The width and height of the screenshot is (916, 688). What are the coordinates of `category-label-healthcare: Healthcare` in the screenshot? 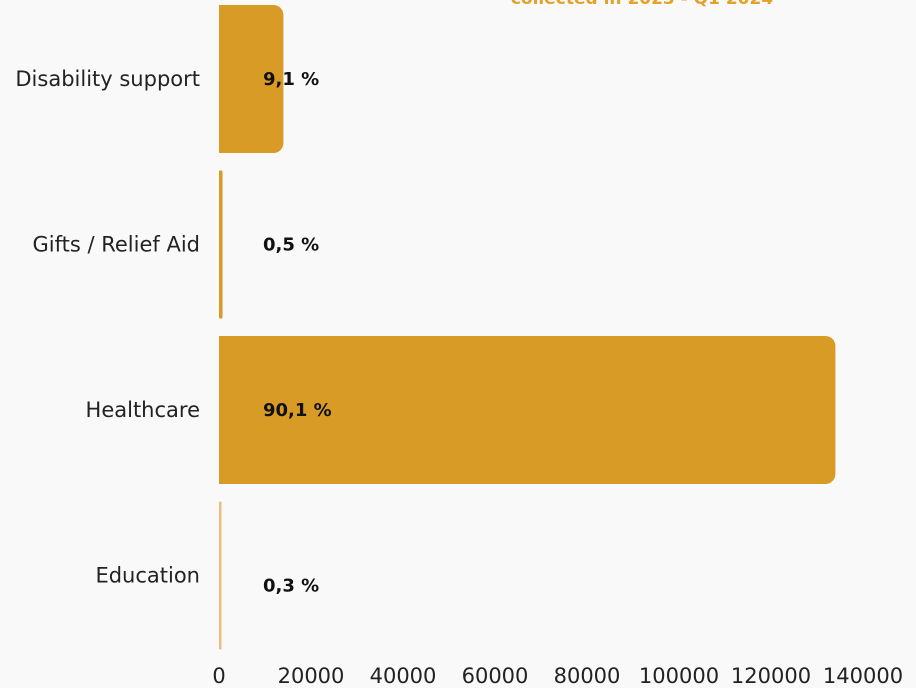 It's located at (143, 410).